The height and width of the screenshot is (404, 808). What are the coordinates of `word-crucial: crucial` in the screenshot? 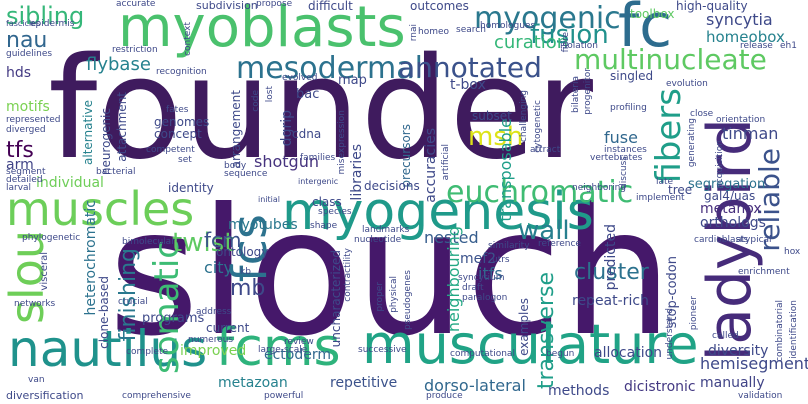 It's located at (133, 302).